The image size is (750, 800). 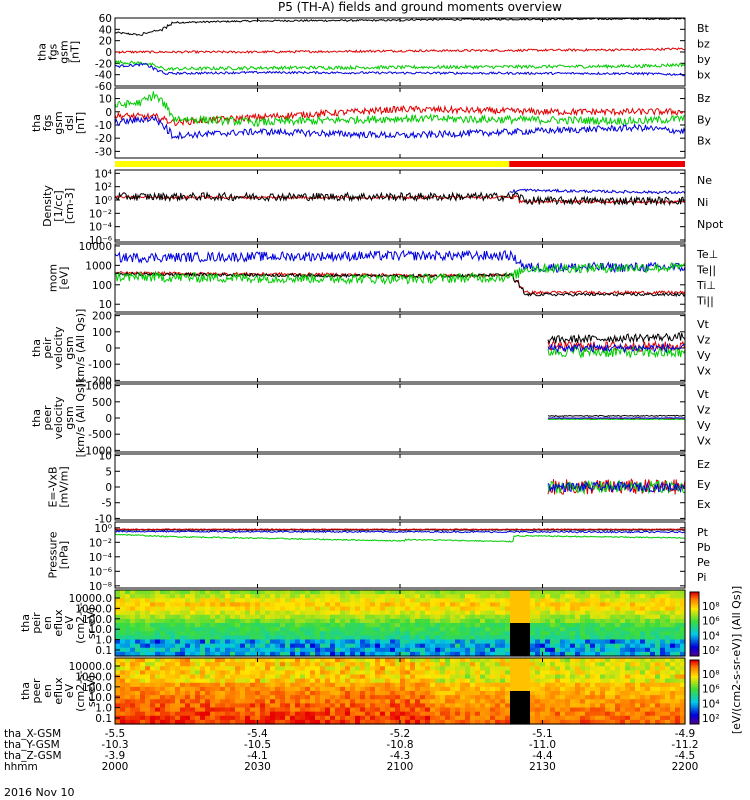 I want to click on ylabel-line: eV, so click(x=69, y=690).